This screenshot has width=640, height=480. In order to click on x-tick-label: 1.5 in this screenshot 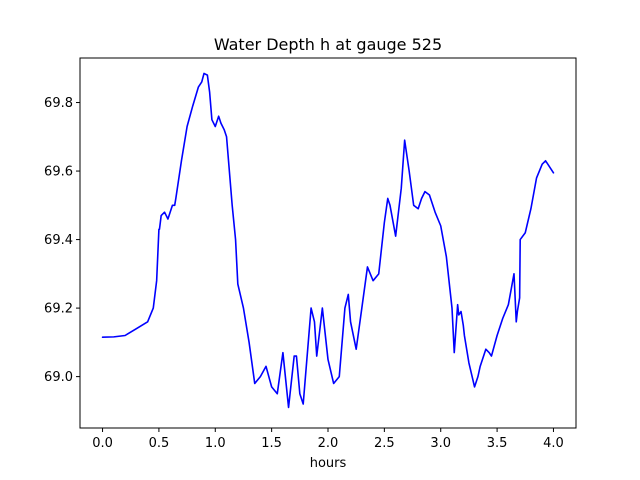, I will do `click(271, 443)`.